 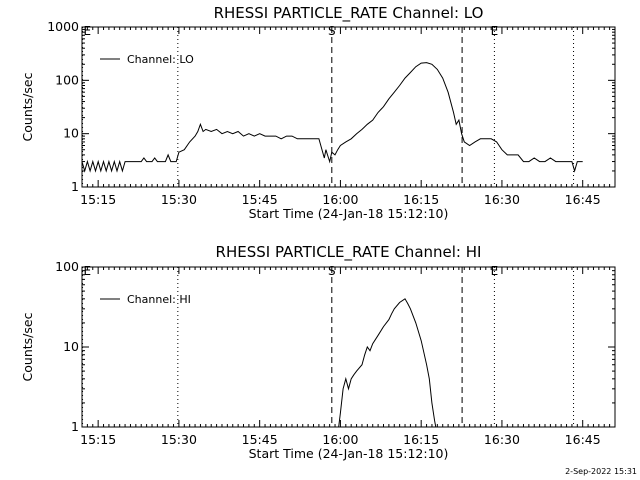 What do you see at coordinates (387, 362) in the screenshot?
I see `series-line` at bounding box center [387, 362].